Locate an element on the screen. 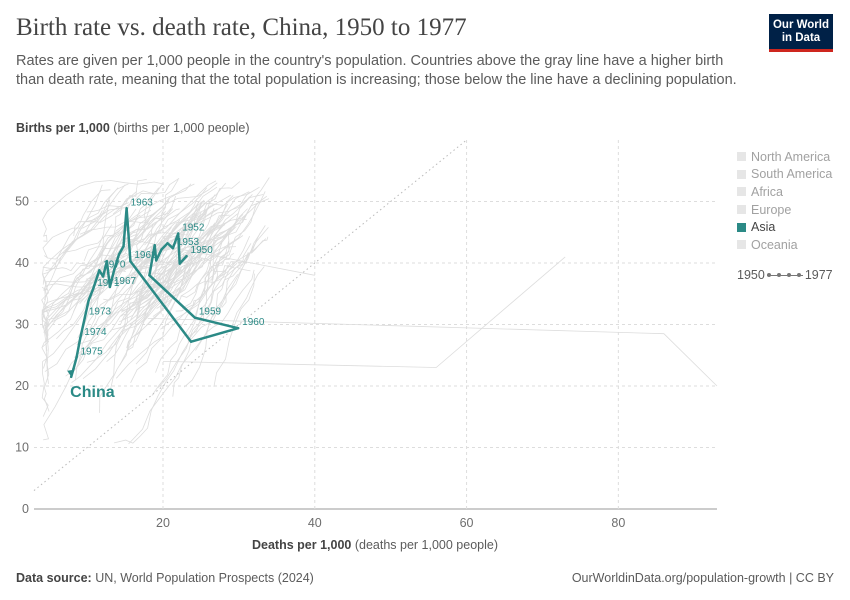 The height and width of the screenshot is (600, 850). series-line is located at coordinates (154, 293).